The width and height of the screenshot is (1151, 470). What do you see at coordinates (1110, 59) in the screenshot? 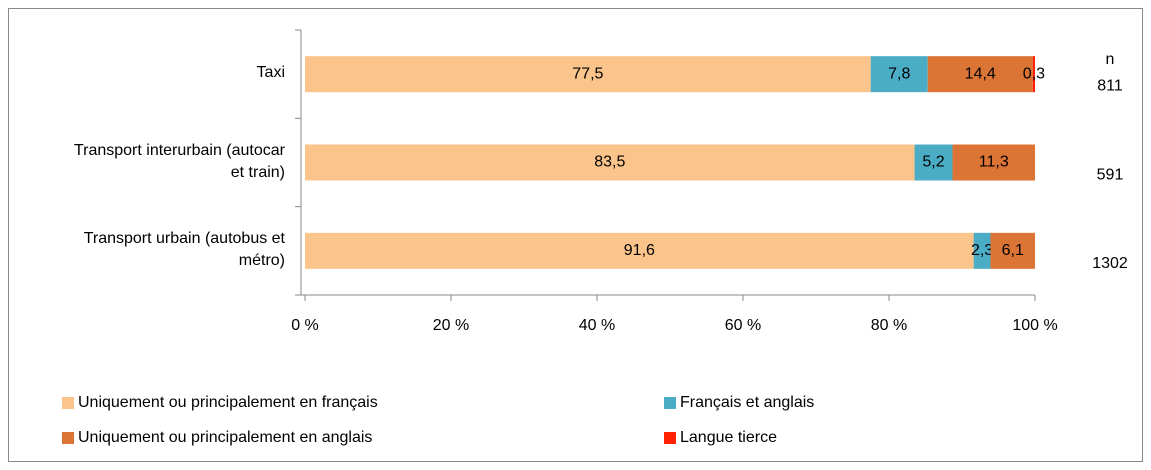
I see `n-header: n` at bounding box center [1110, 59].